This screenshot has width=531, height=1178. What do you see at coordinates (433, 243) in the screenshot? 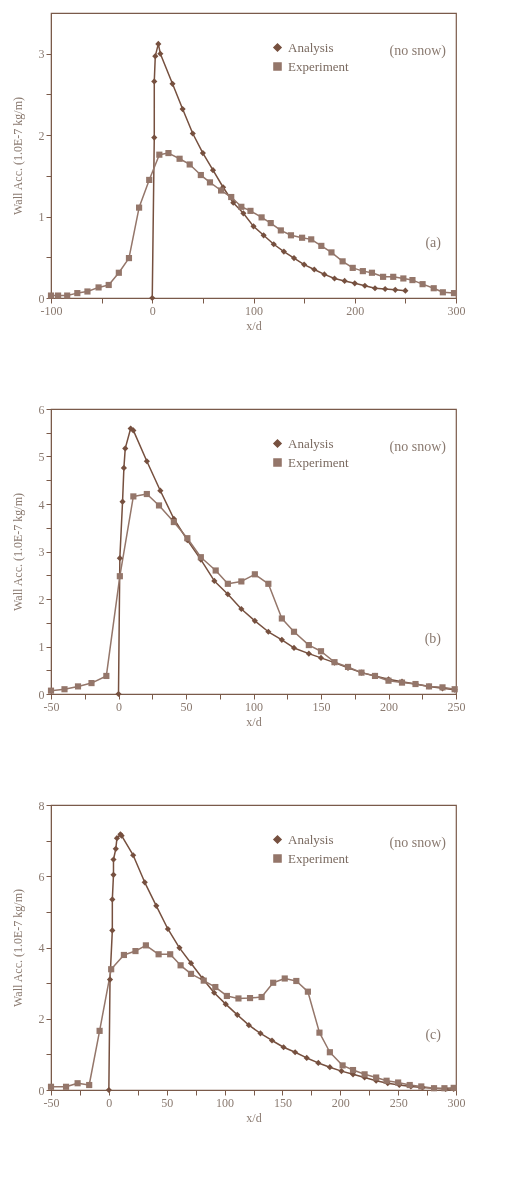
I see `annotation: (a)` at bounding box center [433, 243].